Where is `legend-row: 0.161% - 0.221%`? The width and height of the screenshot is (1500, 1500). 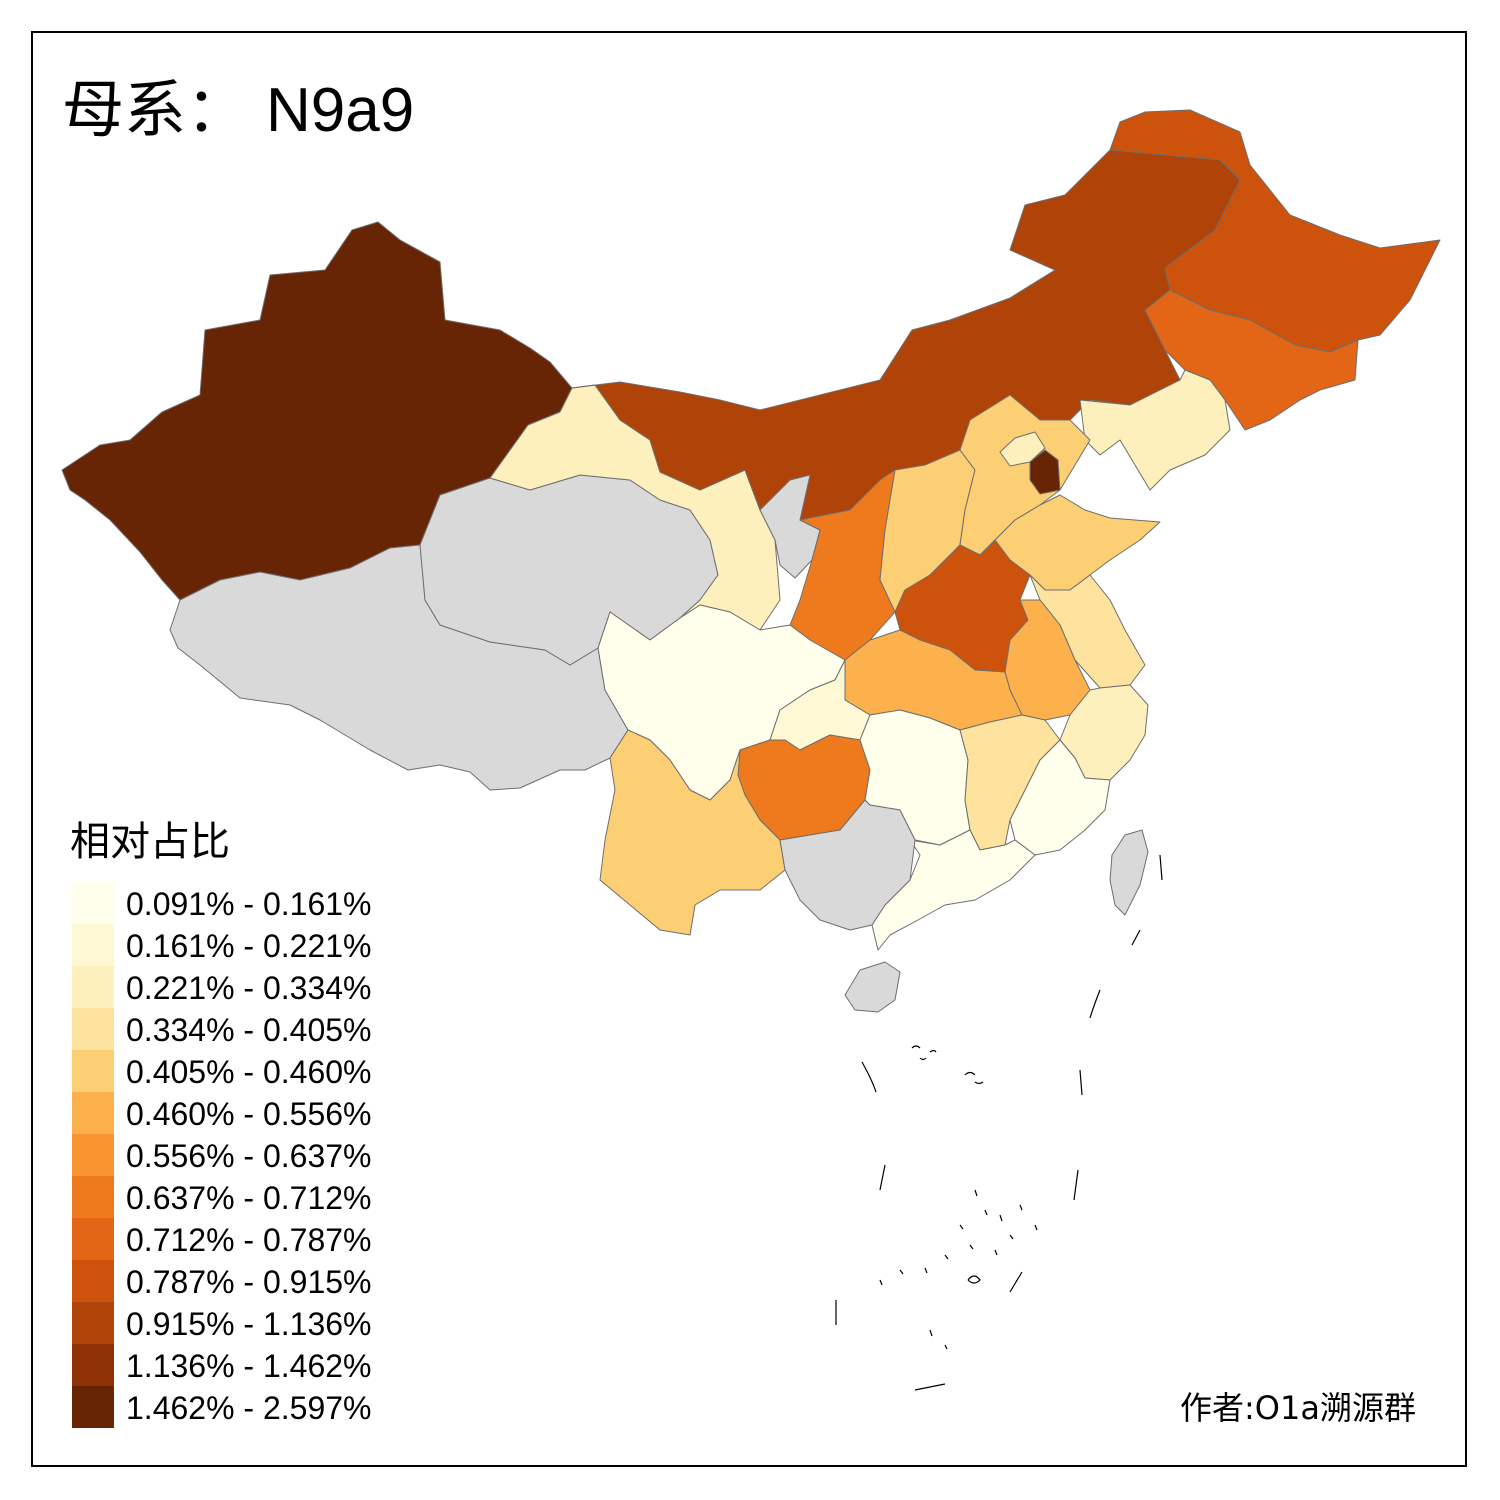
legend-row: 0.161% - 0.221% is located at coordinates (221, 945).